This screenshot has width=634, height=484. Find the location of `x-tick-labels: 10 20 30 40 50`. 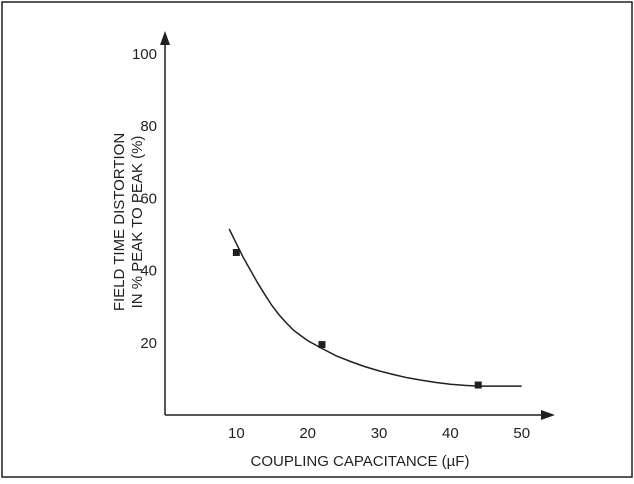

x-tick-labels: 10 20 30 40 50 is located at coordinates (379, 433).